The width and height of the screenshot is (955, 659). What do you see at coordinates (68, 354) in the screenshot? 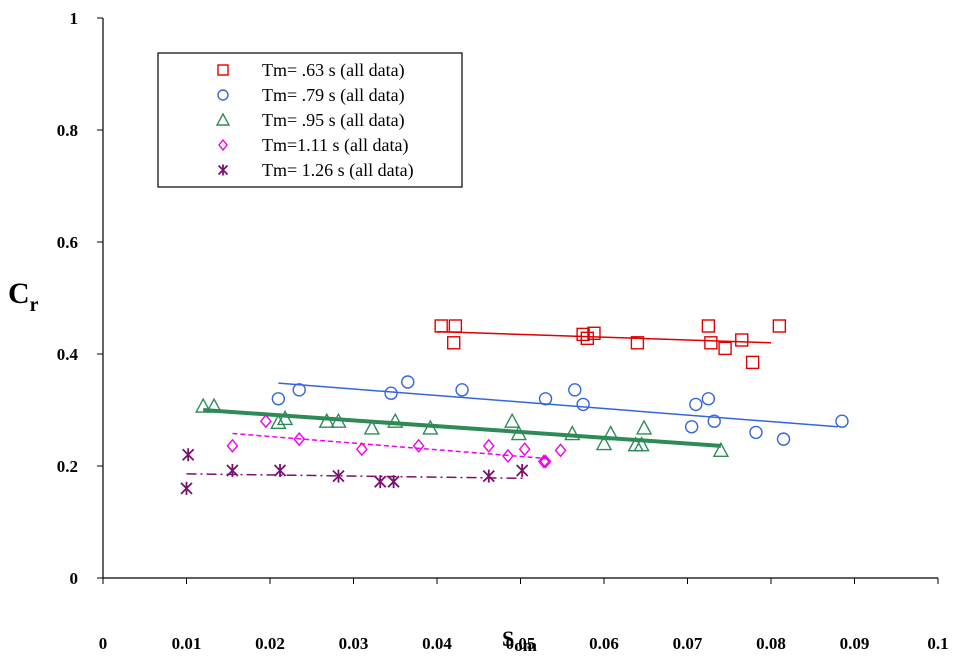
I see `y-tick-label: 0.4` at bounding box center [68, 354].